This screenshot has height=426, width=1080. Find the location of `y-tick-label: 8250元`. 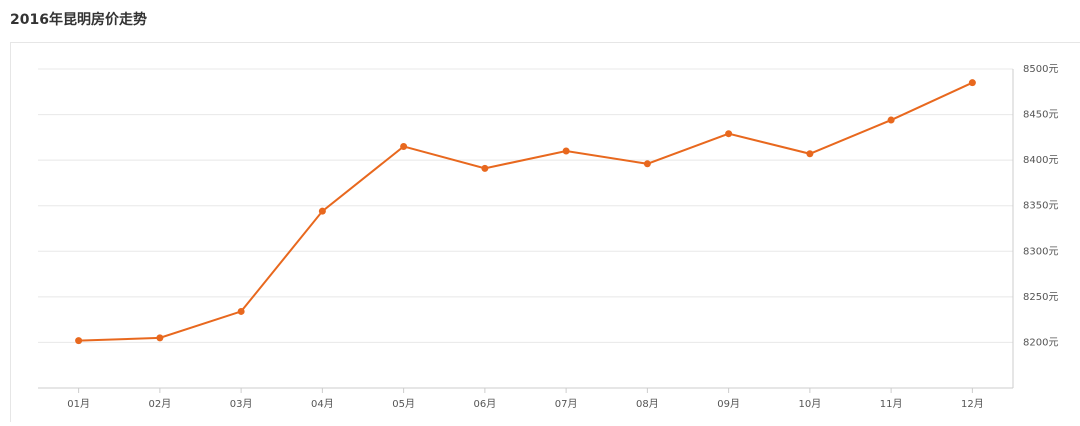

y-tick-label: 8250元 is located at coordinates (1040, 297).